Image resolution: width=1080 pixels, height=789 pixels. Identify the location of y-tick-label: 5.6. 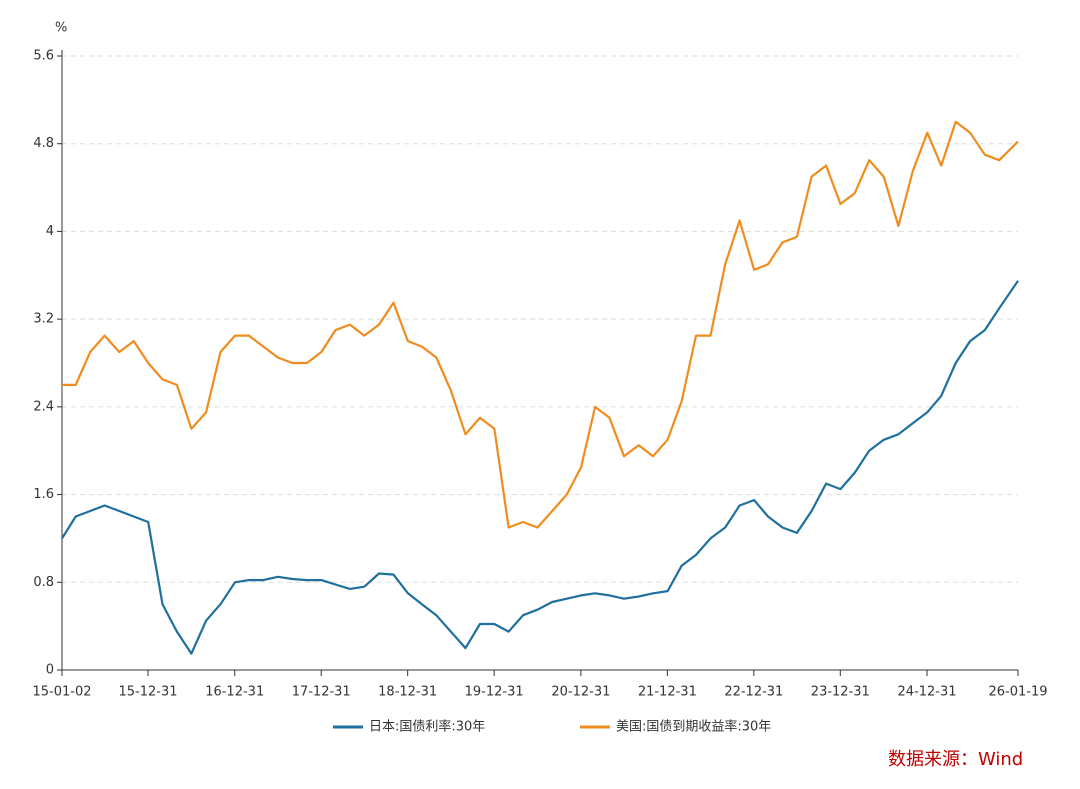
(43, 56).